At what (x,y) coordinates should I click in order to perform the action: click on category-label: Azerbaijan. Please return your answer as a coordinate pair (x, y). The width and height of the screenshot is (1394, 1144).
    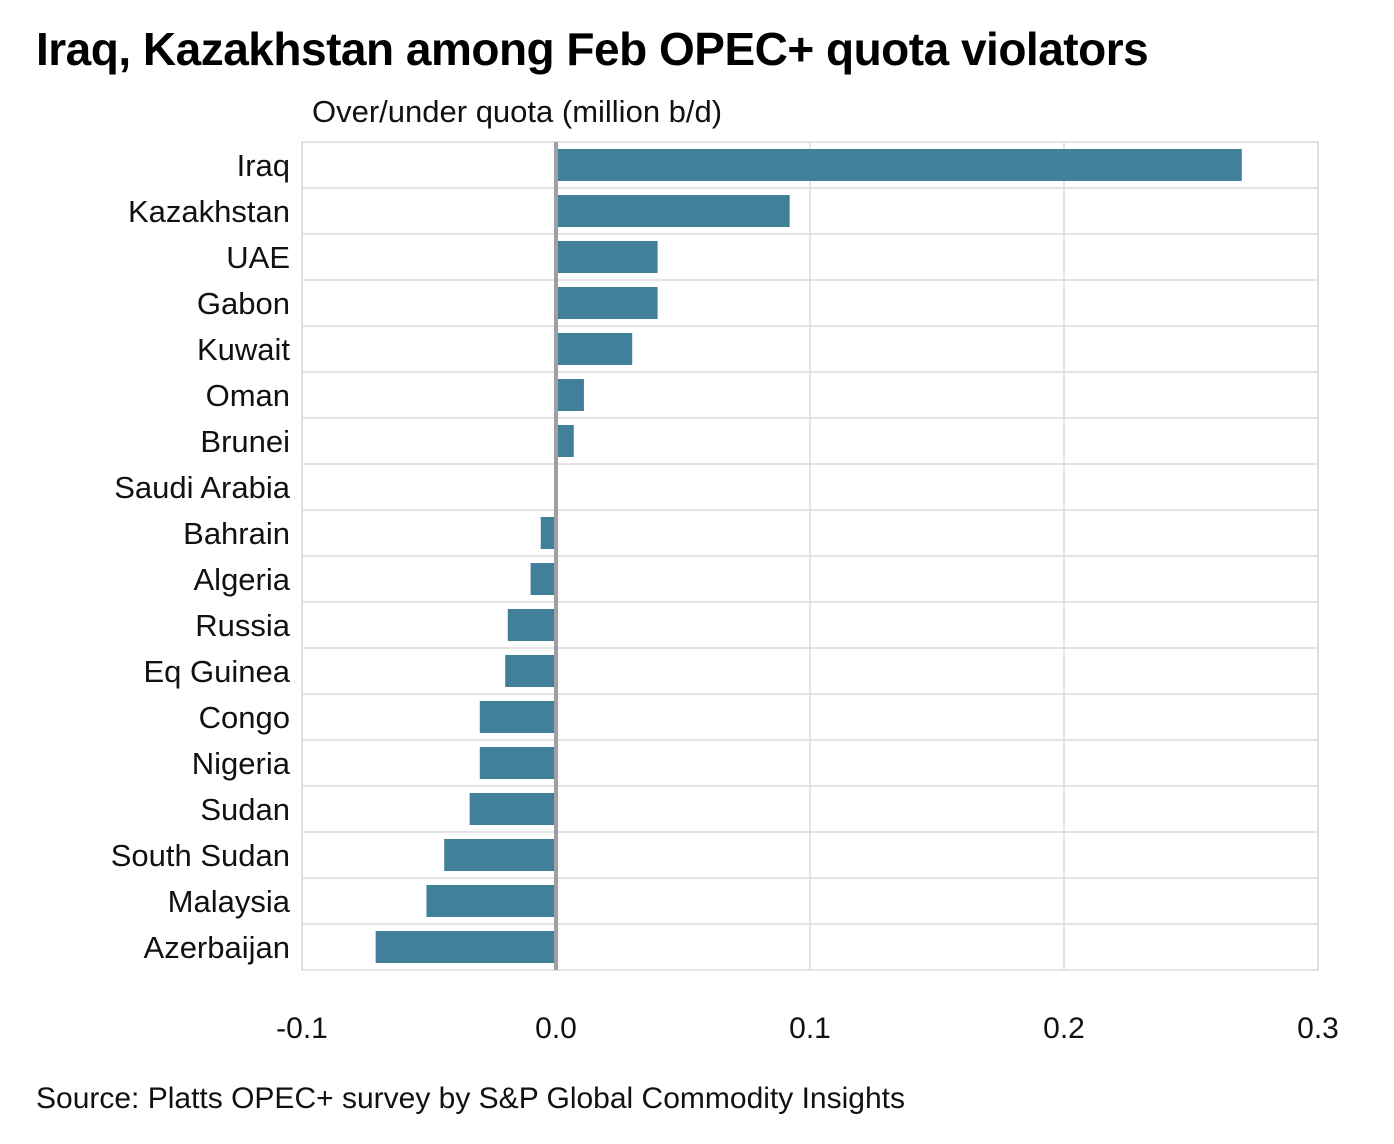
    Looking at the image, I should click on (217, 947).